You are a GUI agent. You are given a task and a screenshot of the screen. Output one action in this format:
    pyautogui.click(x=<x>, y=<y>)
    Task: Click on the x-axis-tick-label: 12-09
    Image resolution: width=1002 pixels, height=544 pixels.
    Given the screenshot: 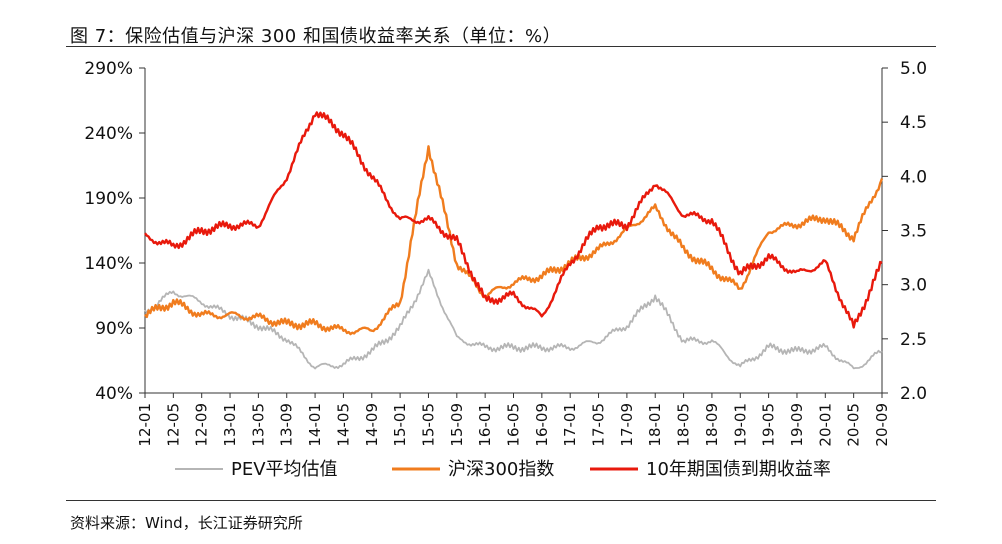 What is the action you would take?
    pyautogui.click(x=202, y=425)
    